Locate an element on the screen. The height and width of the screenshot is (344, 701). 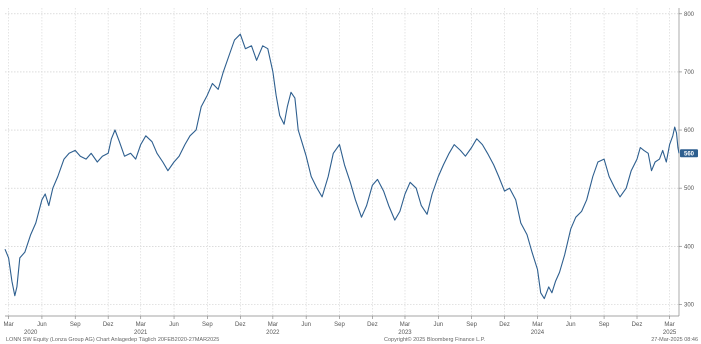
footer-right: 27-Mar-2025 08:46 is located at coordinates (674, 340).